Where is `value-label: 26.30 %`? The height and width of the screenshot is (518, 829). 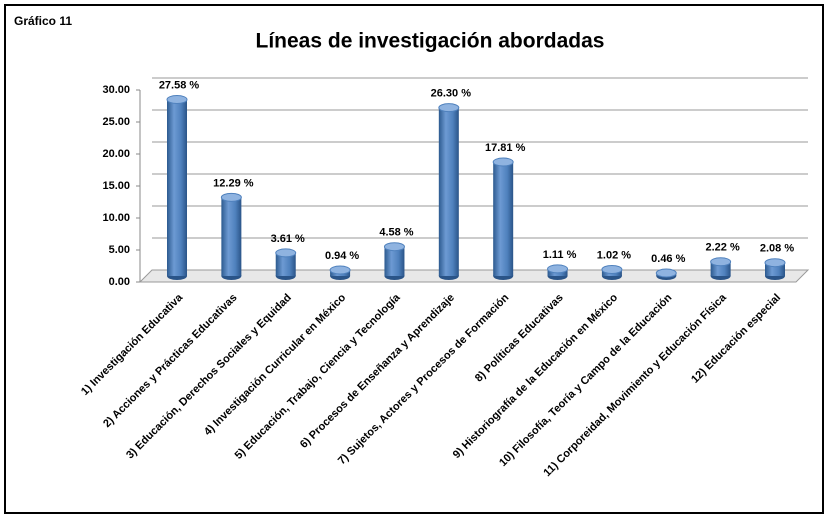 value-label: 26.30 % is located at coordinates (451, 94).